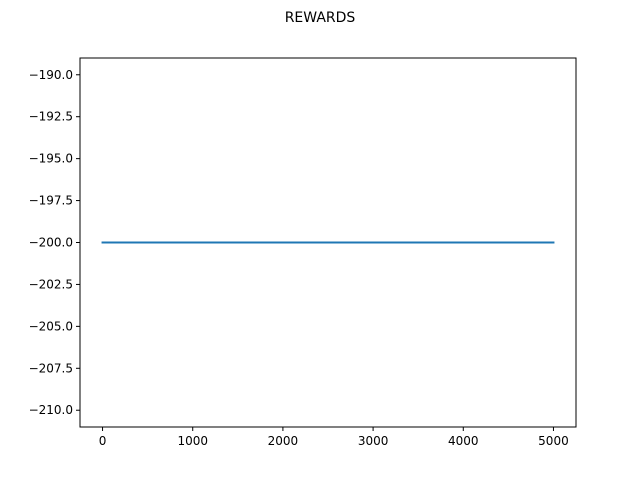 The height and width of the screenshot is (480, 640). I want to click on y-tick-label: −195.0, so click(51, 159).